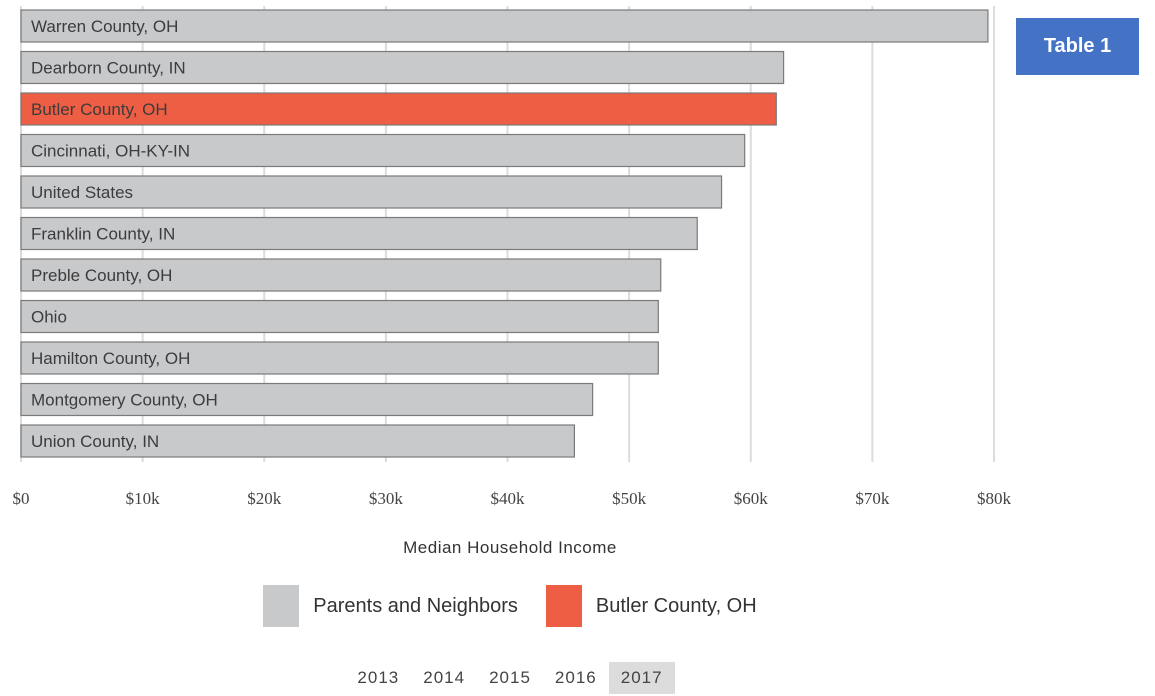 This screenshot has height=696, width=1155. Describe the element at coordinates (575, 677) in the screenshot. I see `year-button-2016: 2016` at that location.